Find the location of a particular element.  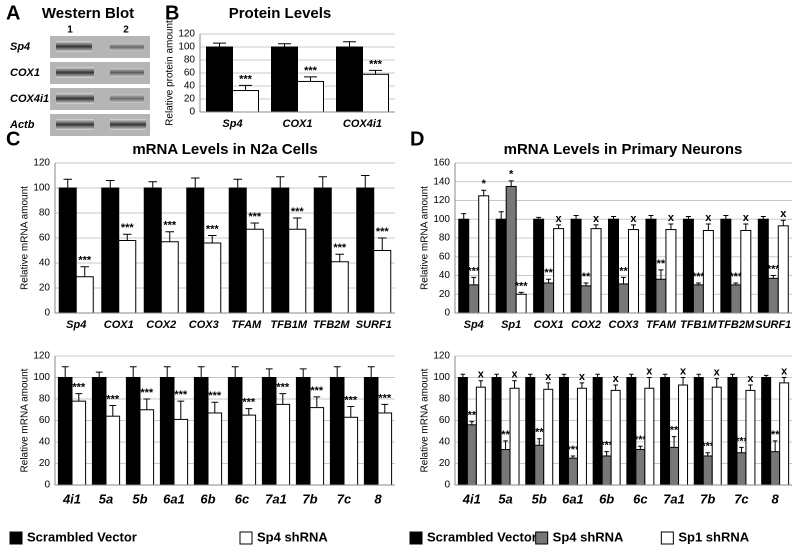

x-tick-label: SURF1 is located at coordinates (773, 325).